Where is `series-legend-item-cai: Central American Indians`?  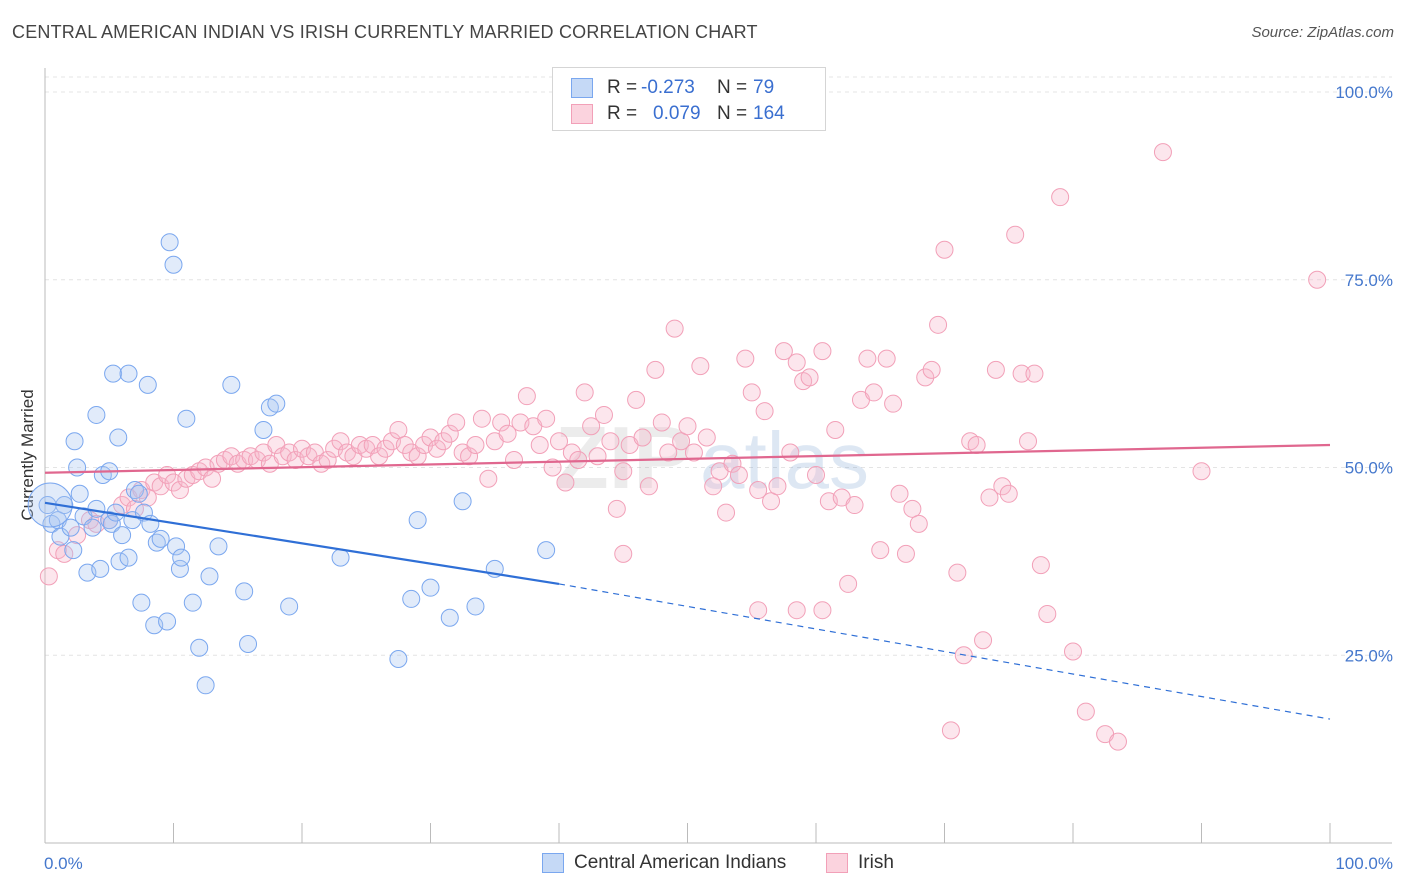
series-legend-item-cai: Central American Indians is located at coordinates (664, 863).